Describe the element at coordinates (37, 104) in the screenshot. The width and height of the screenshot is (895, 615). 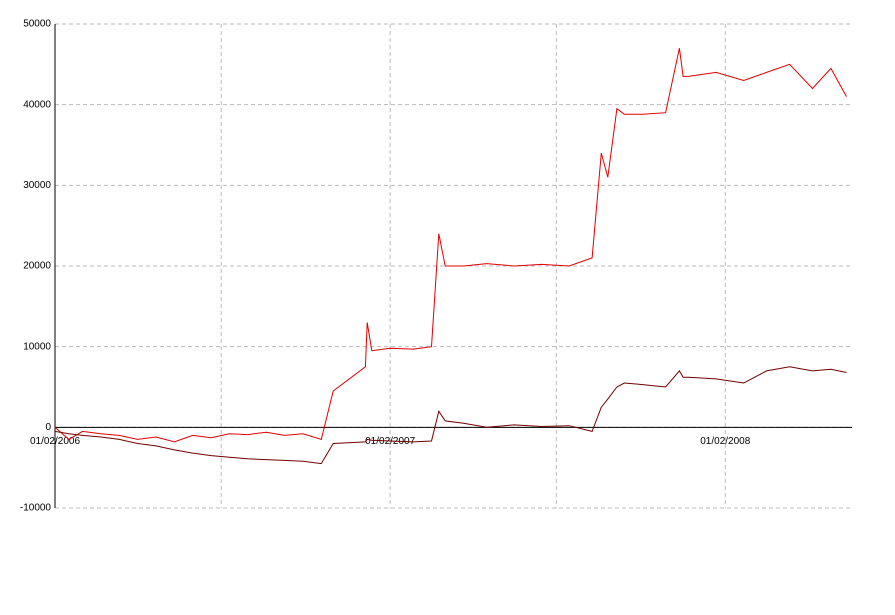
I see `y-tick-label: 40000` at that location.